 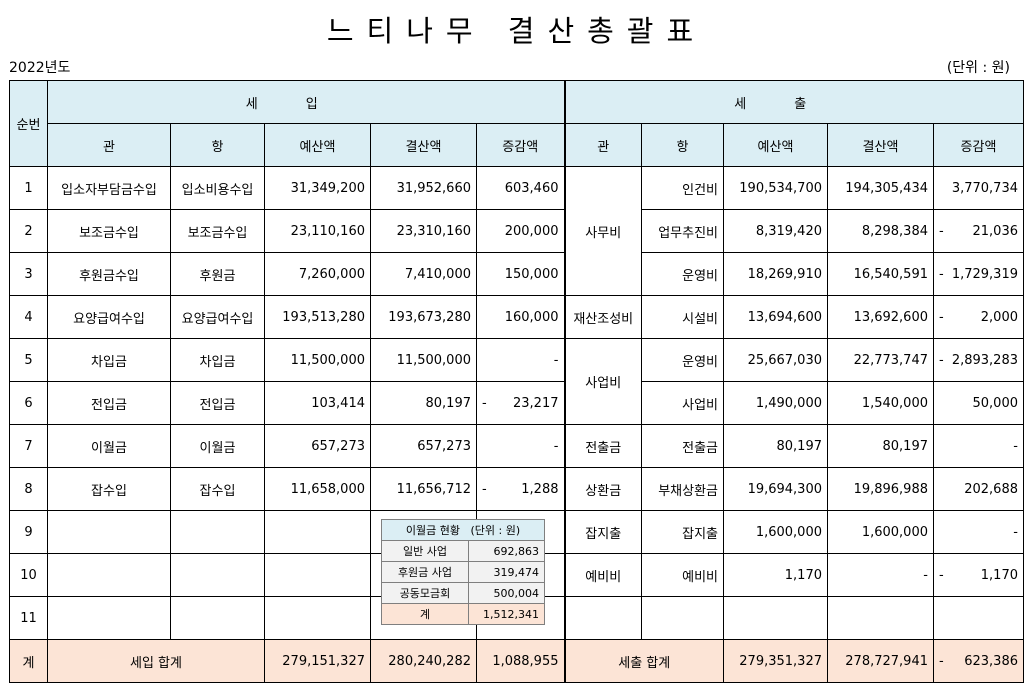 What do you see at coordinates (28, 661) in the screenshot?
I see `total-label: 계` at bounding box center [28, 661].